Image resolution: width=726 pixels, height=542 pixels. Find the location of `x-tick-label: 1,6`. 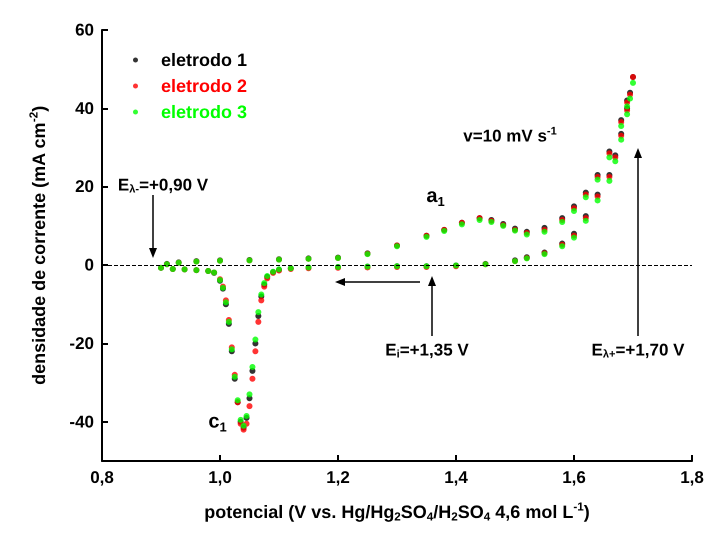

x-tick-label: 1,6 is located at coordinates (574, 477).